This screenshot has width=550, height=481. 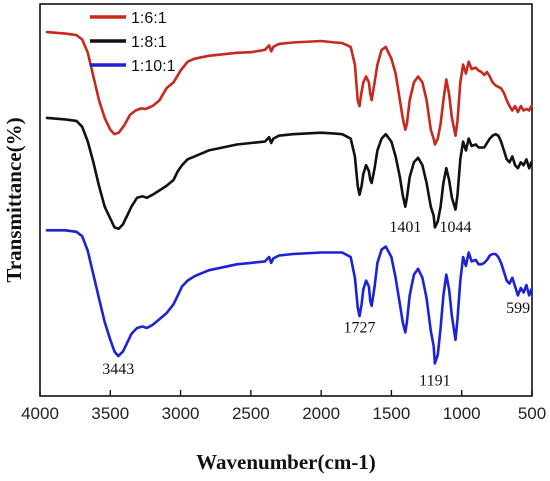 What do you see at coordinates (532, 413) in the screenshot?
I see `x-tick-label: 500` at bounding box center [532, 413].